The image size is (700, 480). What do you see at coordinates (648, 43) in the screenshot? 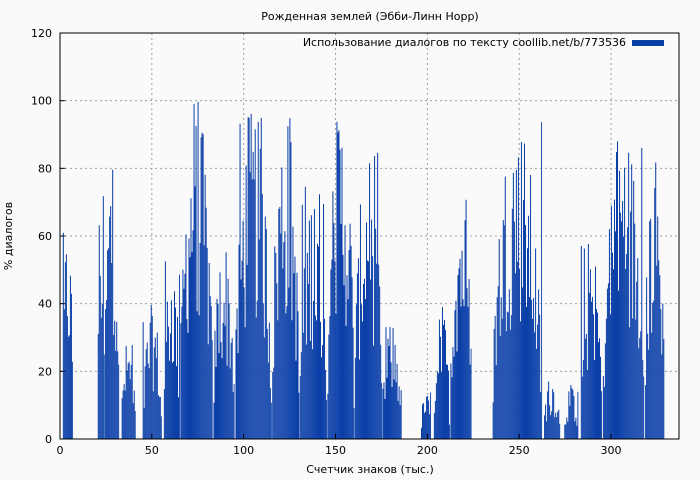
I see `legend-swatch` at bounding box center [648, 43].